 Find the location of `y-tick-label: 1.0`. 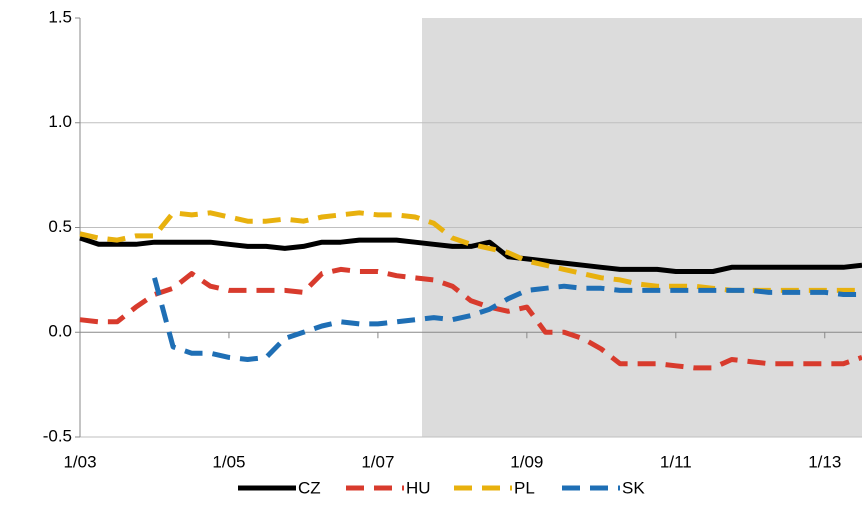

y-tick-label: 1.0 is located at coordinates (60, 121).